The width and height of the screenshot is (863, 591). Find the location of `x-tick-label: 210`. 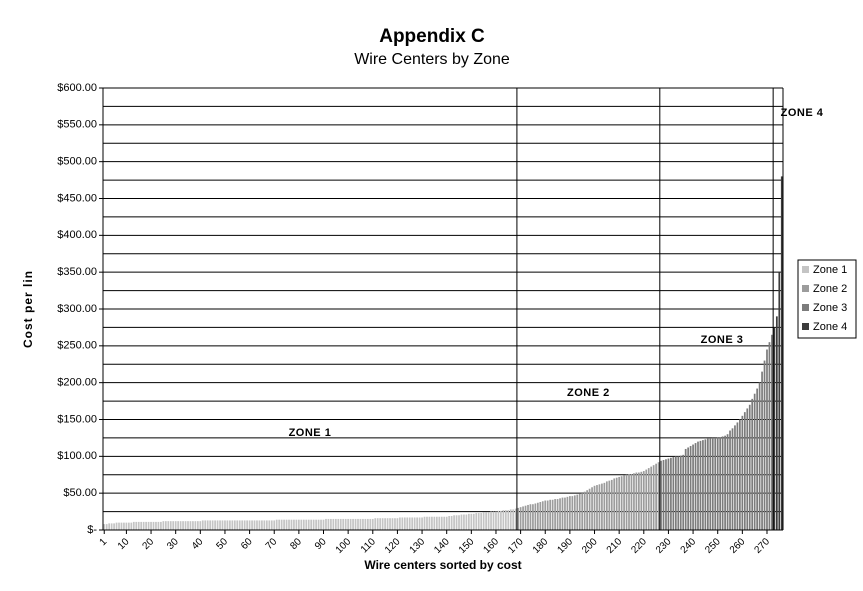

x-tick-label: 210 is located at coordinates (615, 546).